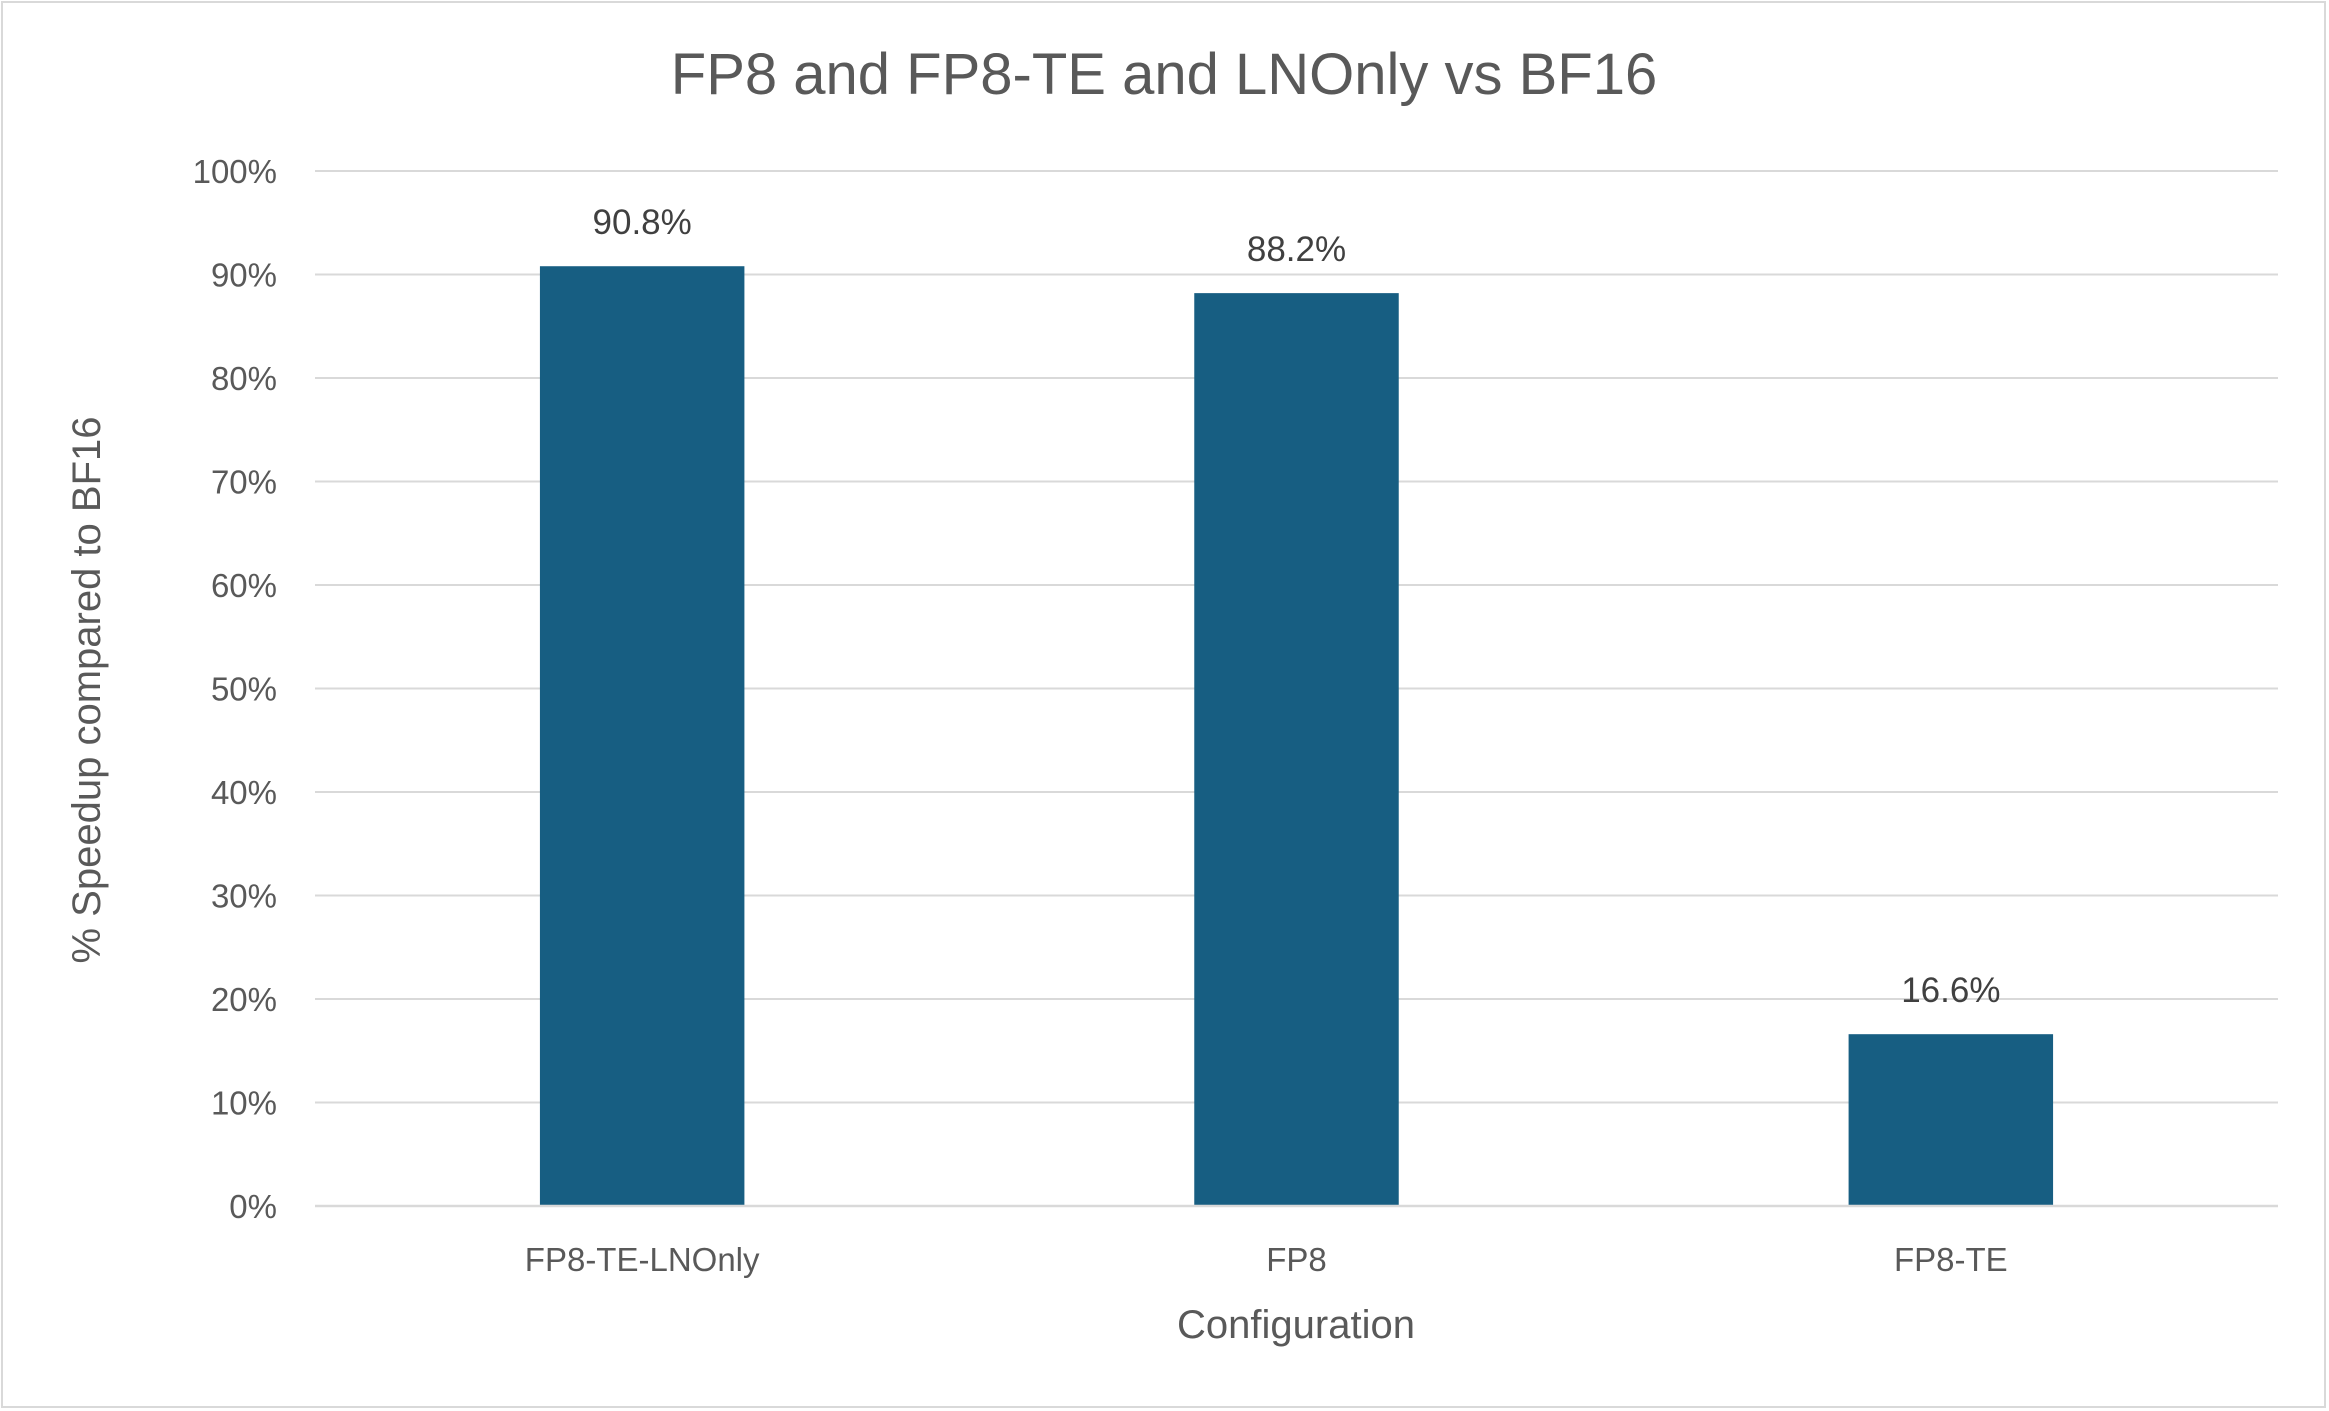 Image resolution: width=2329 pixels, height=1411 pixels. Describe the element at coordinates (1950, 990) in the screenshot. I see `data-label: 16.6%` at that location.